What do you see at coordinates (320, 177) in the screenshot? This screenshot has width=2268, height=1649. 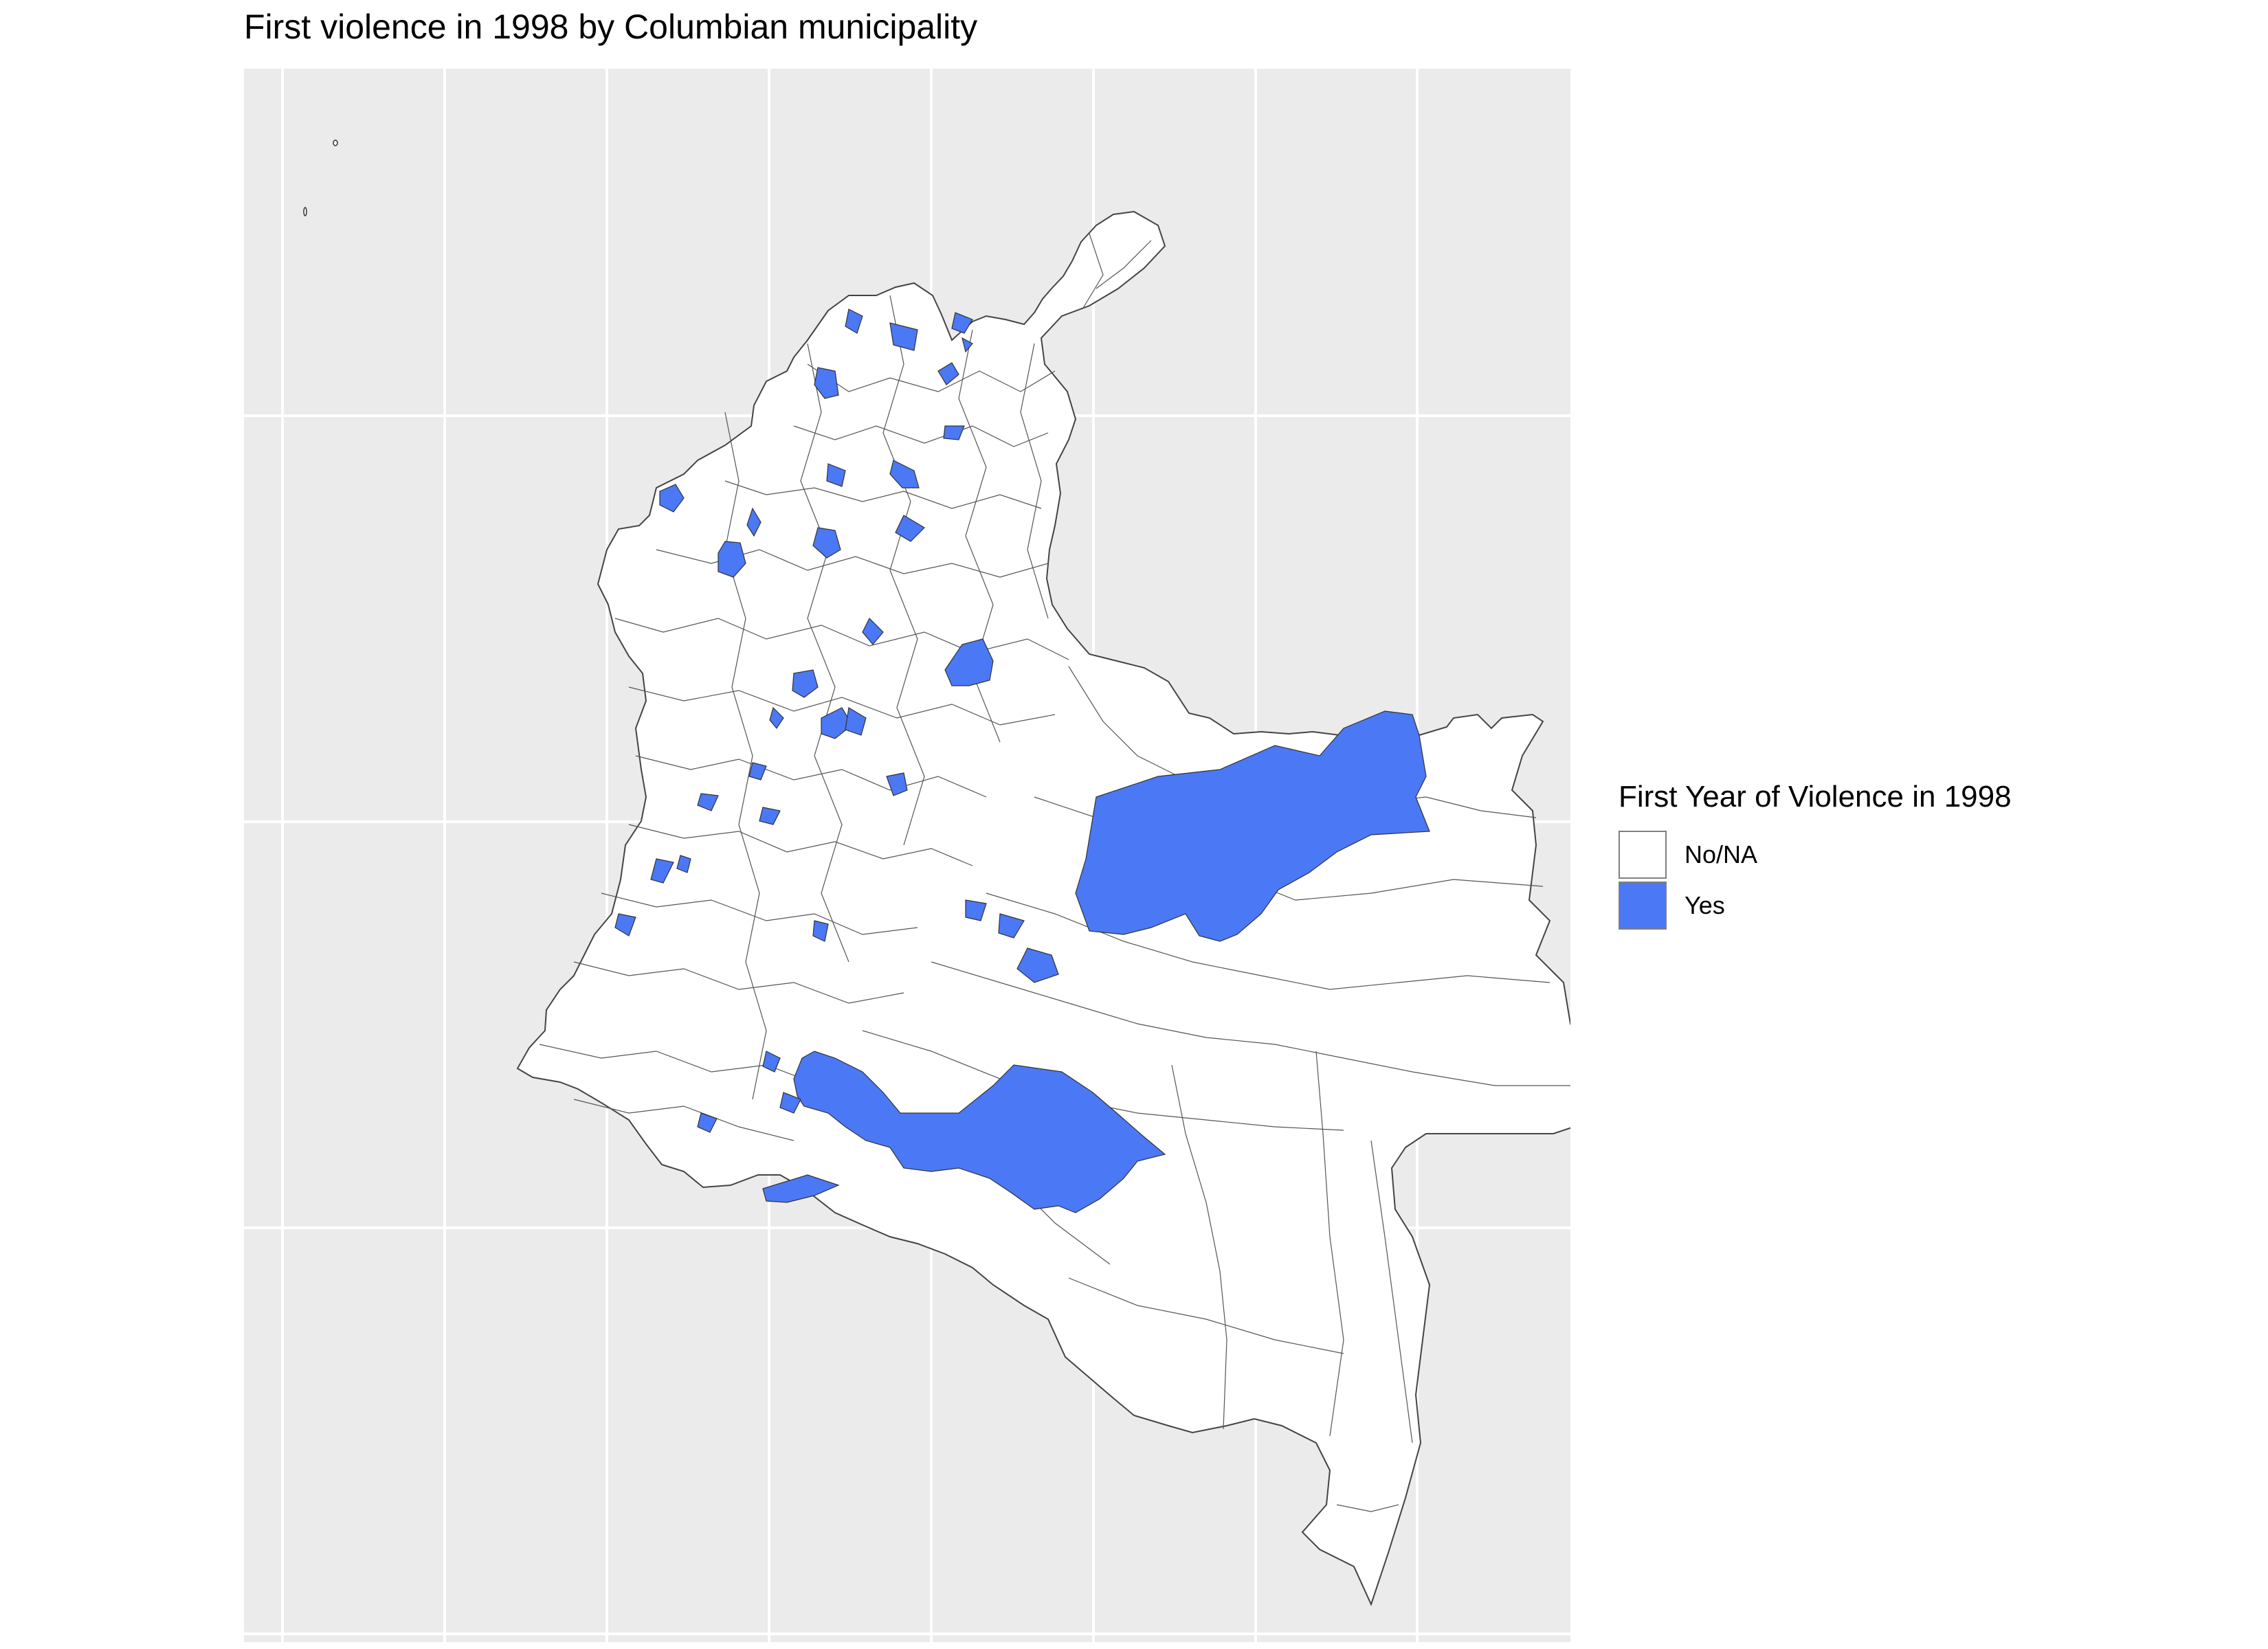 I see `islands` at bounding box center [320, 177].